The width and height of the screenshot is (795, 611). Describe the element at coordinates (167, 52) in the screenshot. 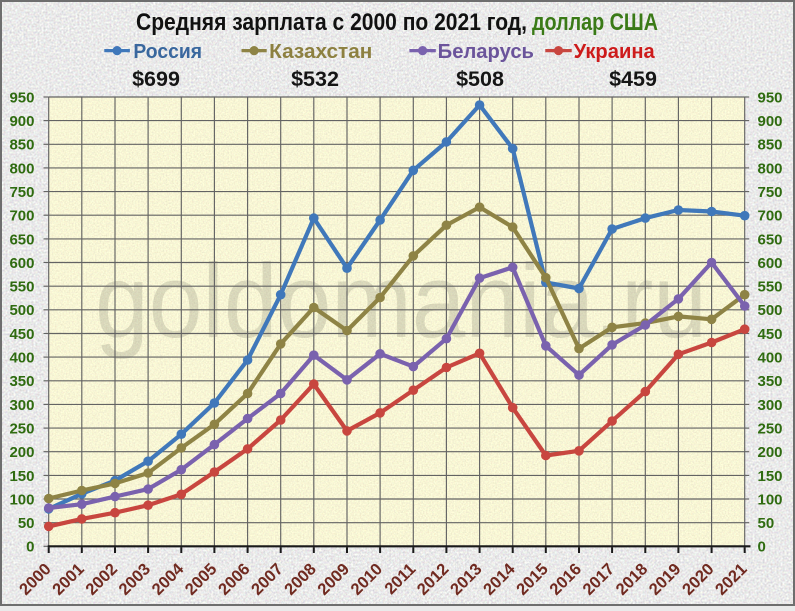

I see `svg-text: Россия` at that location.